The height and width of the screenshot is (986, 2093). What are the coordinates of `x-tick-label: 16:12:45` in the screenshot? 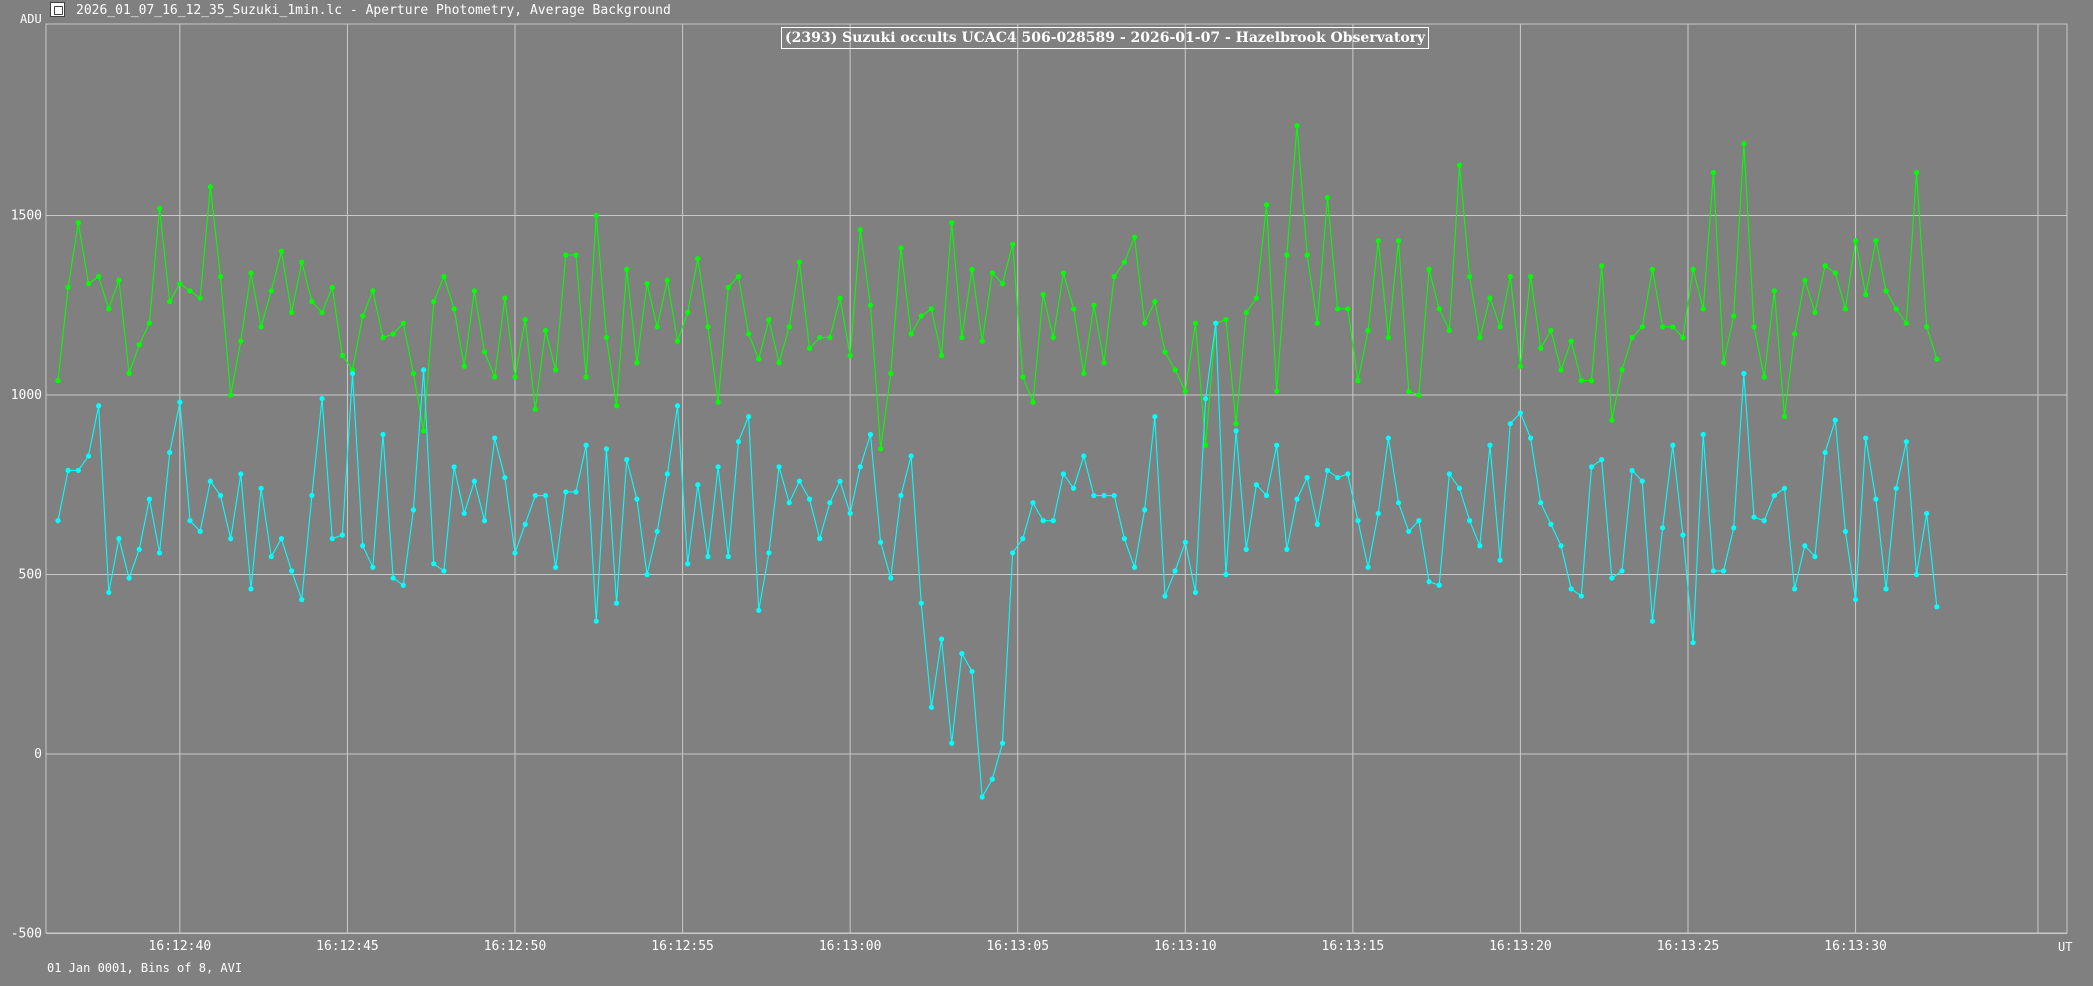 It's located at (347, 946).